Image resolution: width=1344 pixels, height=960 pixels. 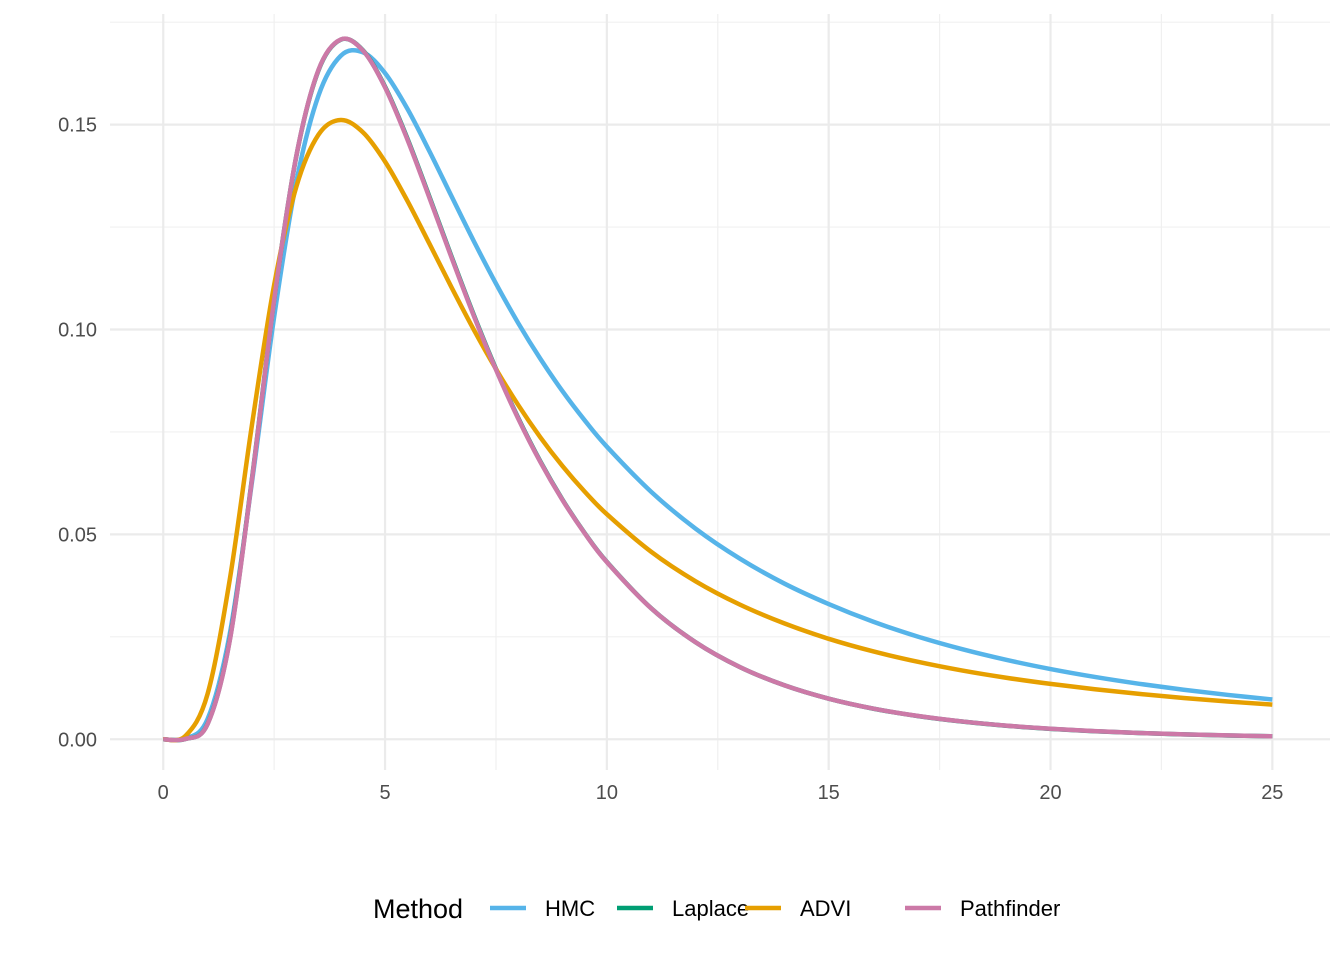 What do you see at coordinates (542, 908) in the screenshot?
I see `legend-item-hmc: HMC` at bounding box center [542, 908].